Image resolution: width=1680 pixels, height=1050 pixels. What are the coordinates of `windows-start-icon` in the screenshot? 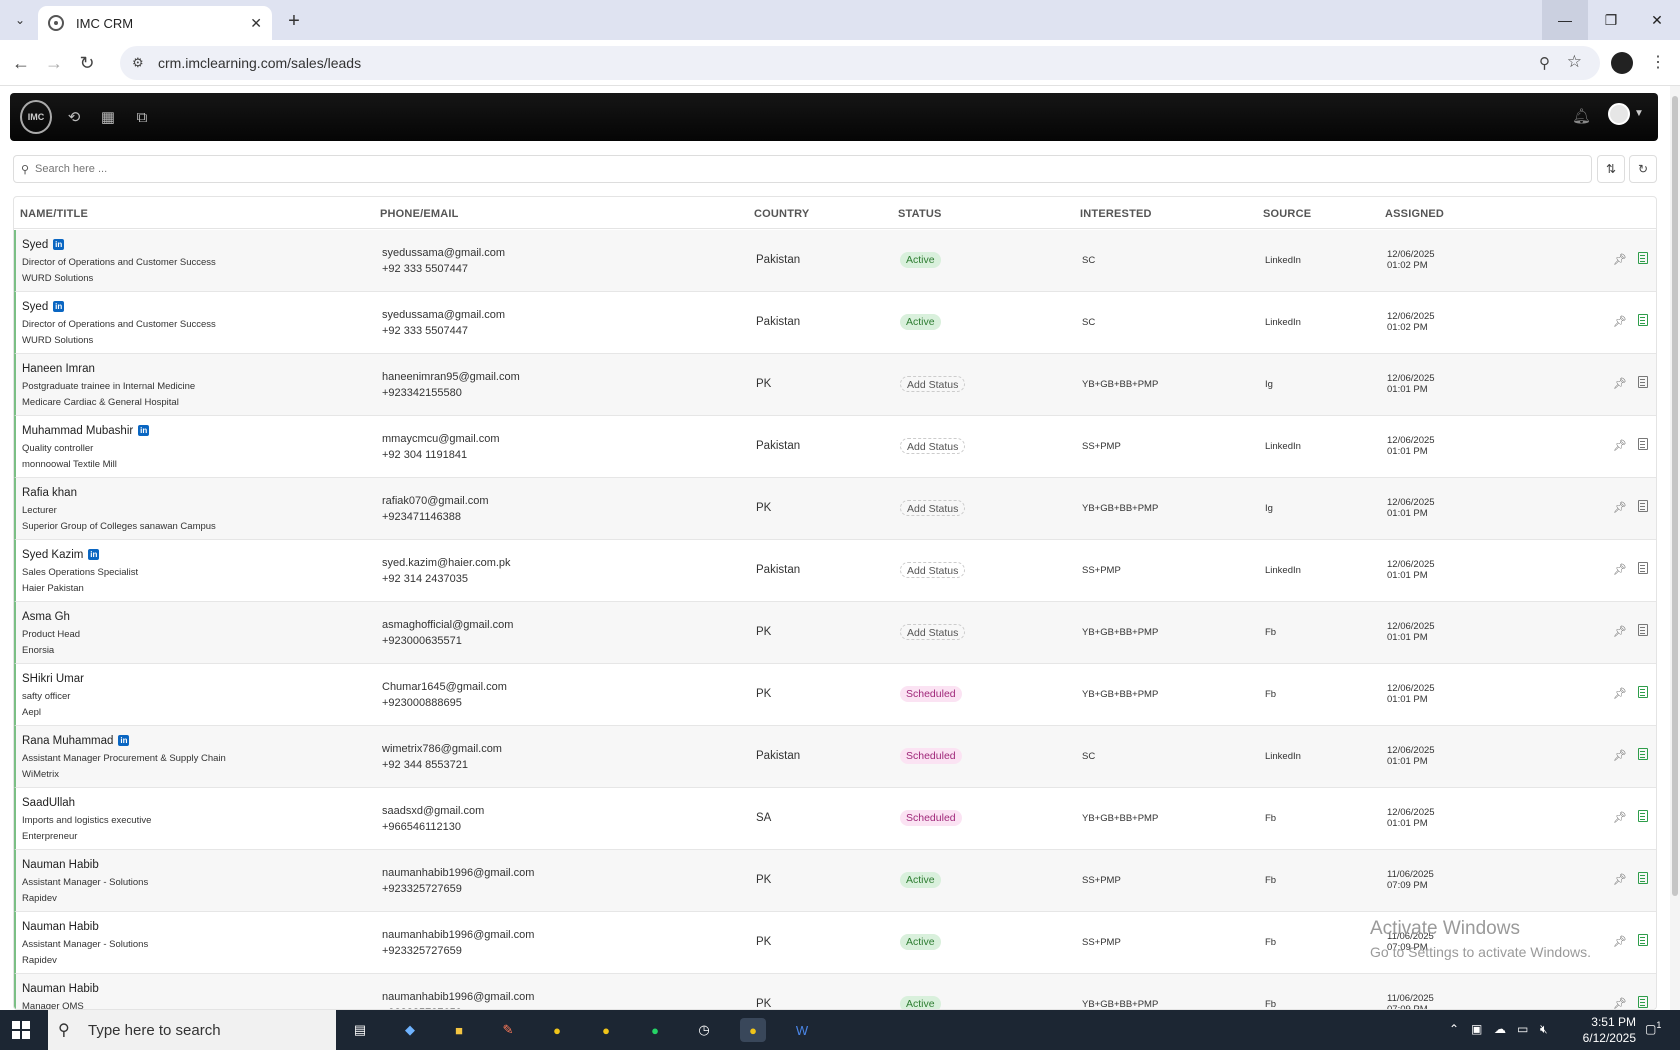 It's located at (21, 1030).